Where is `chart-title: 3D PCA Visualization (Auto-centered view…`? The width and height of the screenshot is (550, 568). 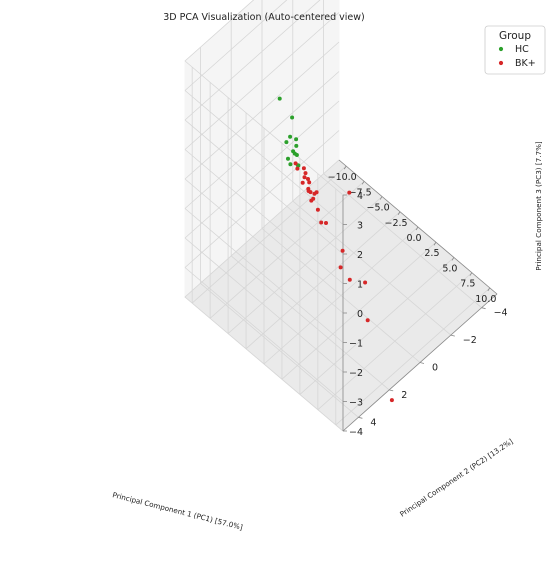
chart-title: 3D PCA Visualization (Auto-centered view… is located at coordinates (264, 17).